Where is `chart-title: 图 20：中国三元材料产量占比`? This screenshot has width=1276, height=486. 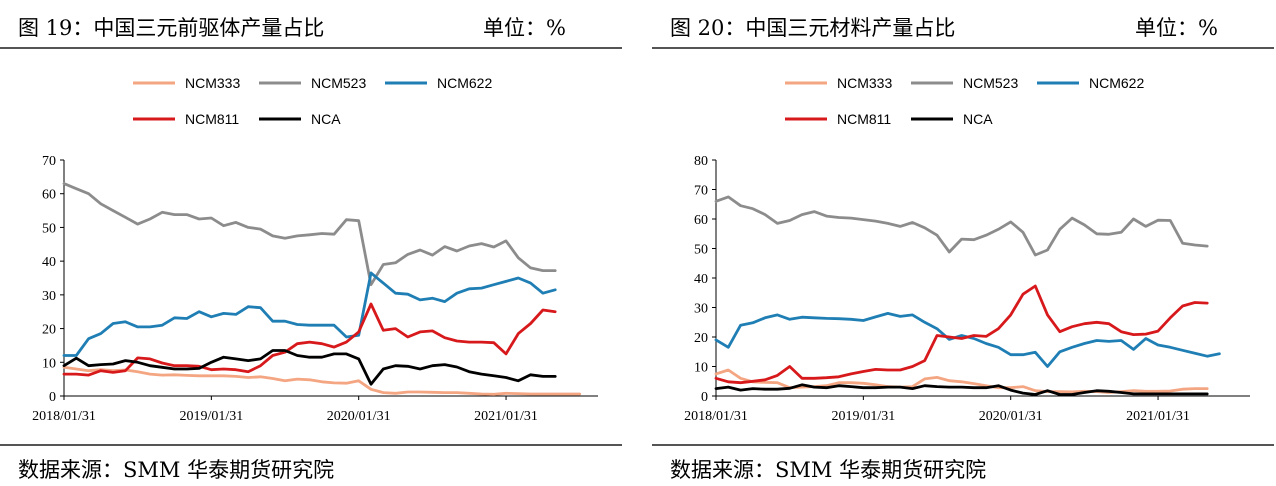
chart-title: 图 20：中国三元材料产量占比 is located at coordinates (813, 28).